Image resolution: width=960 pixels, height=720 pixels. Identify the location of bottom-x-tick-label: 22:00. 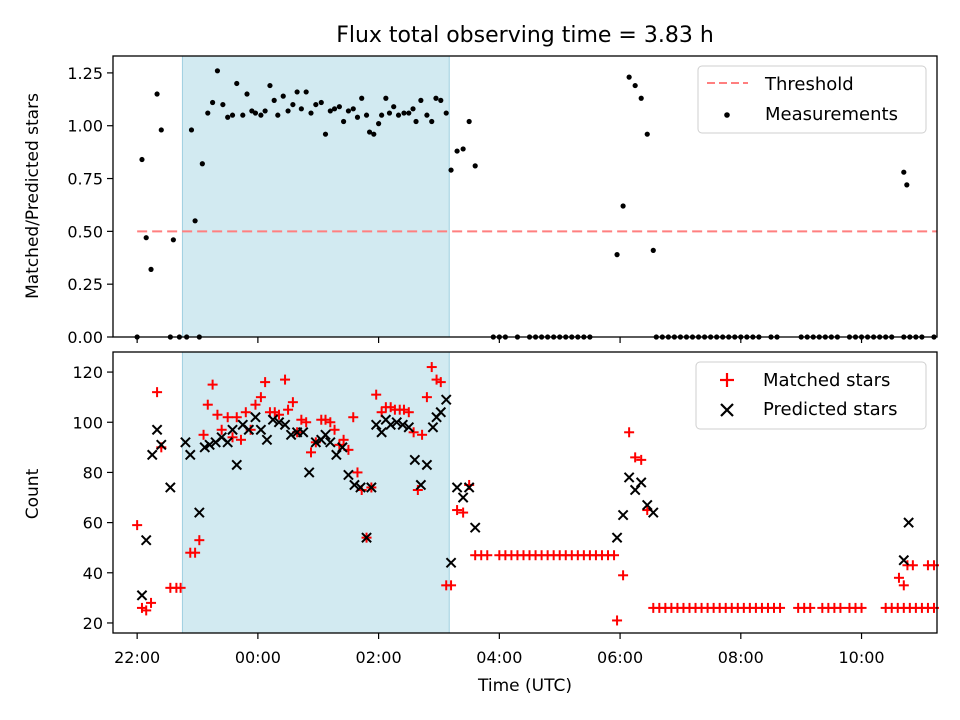
(137, 657).